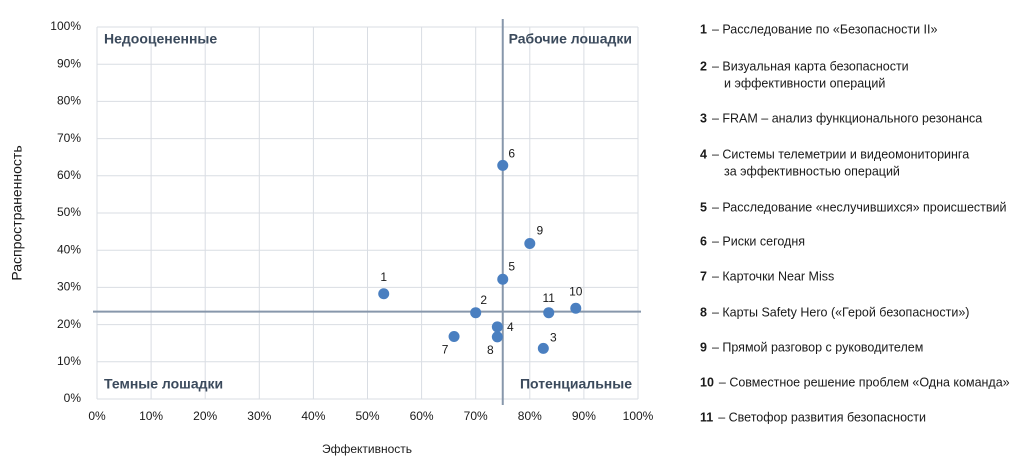 The image size is (1023, 473). Describe the element at coordinates (810, 66) in the screenshot. I see `legend-text: – Визуальная карта безопасности` at that location.